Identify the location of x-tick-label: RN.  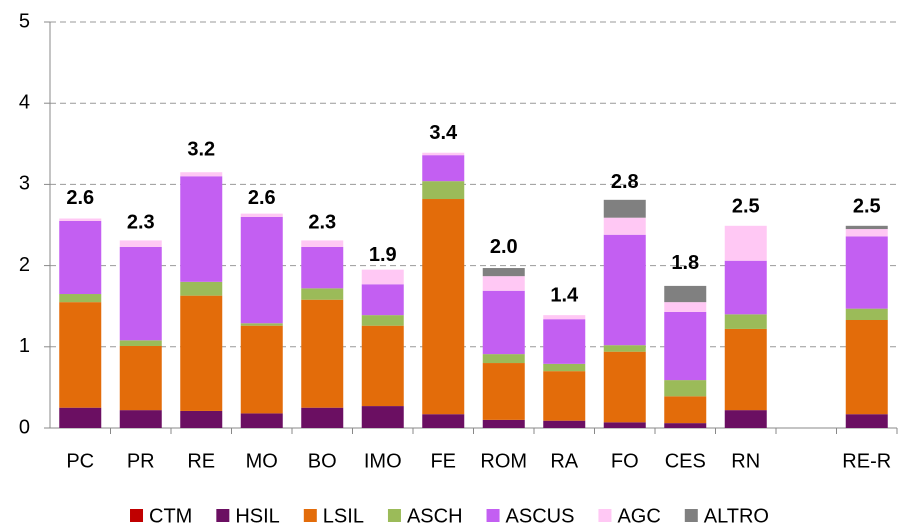
(745, 461).